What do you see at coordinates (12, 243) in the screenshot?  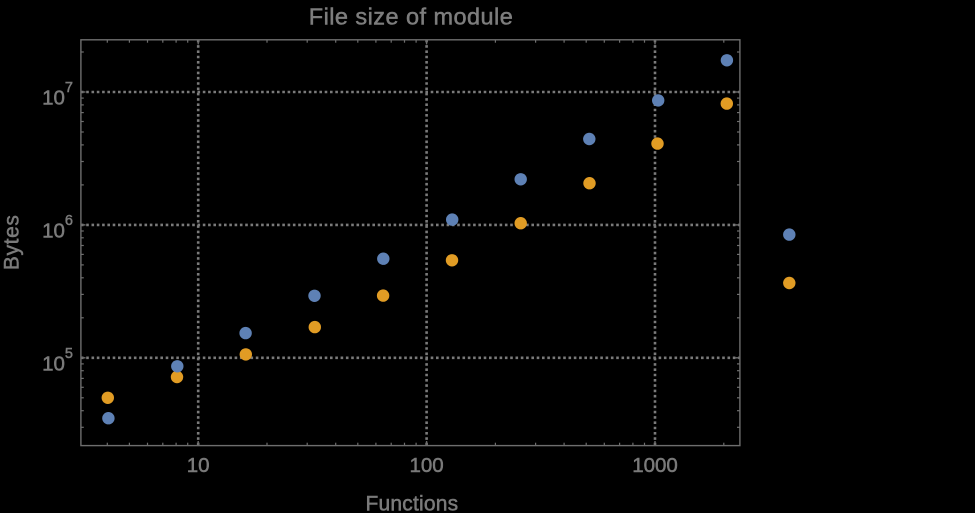 I see `svg-text: Bytes` at bounding box center [12, 243].